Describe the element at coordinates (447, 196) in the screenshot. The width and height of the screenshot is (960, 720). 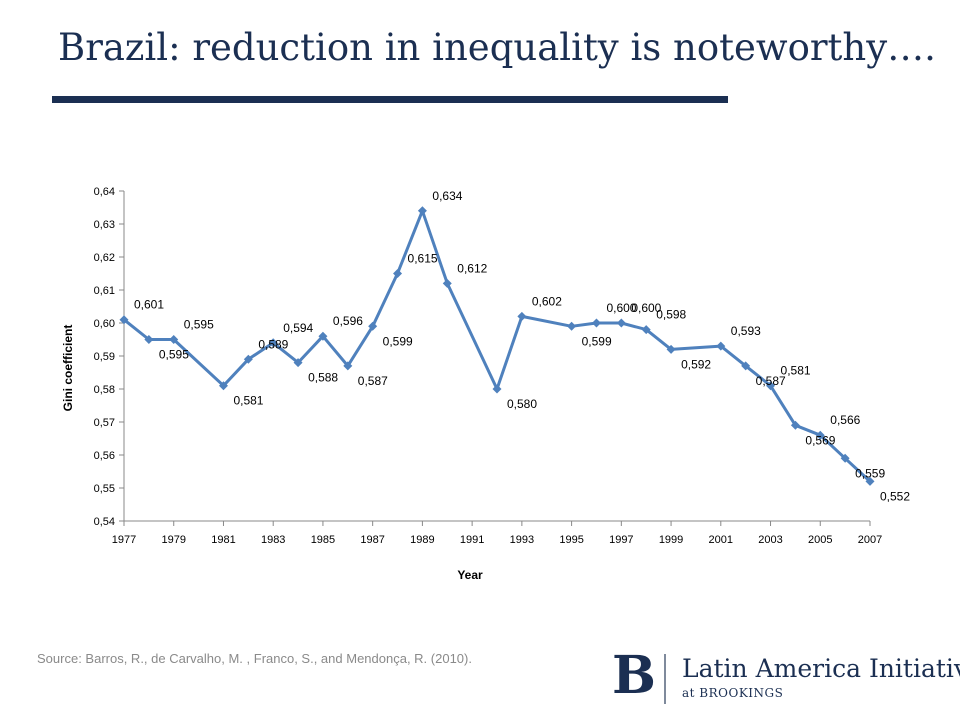
I see `data-label: 0,634` at that location.